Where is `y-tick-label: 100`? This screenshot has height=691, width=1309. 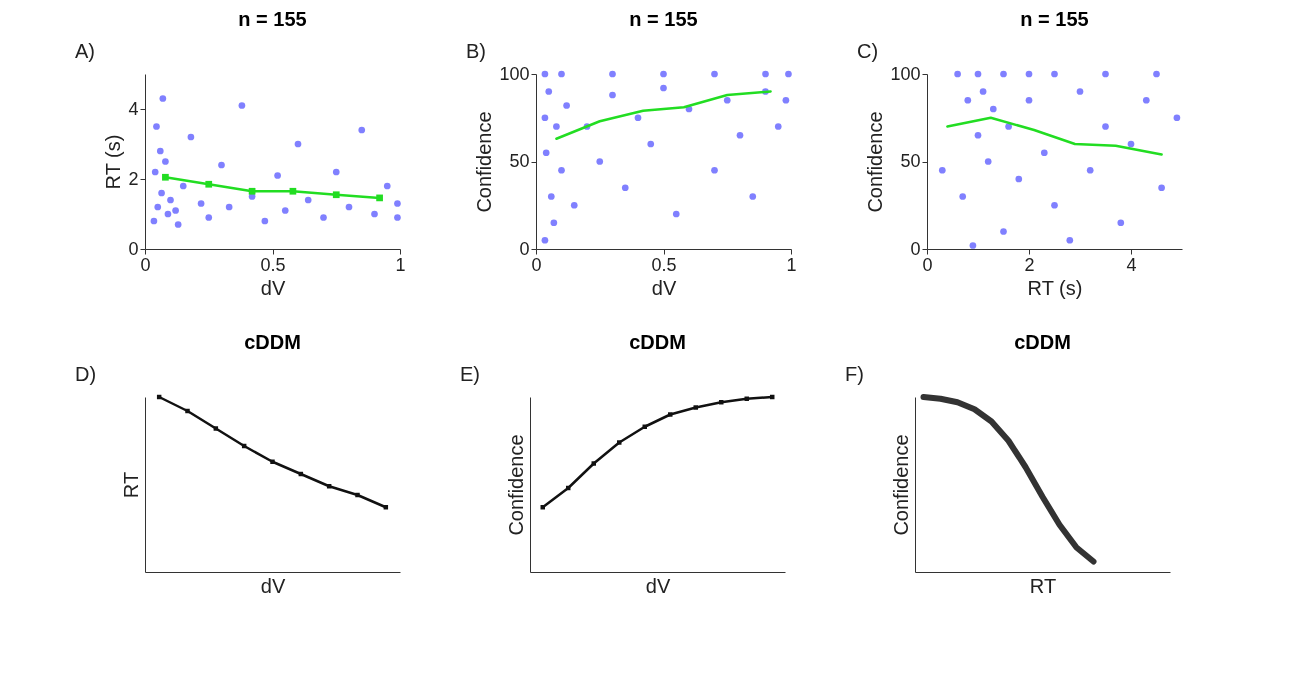 y-tick-label: 100 is located at coordinates (514, 73).